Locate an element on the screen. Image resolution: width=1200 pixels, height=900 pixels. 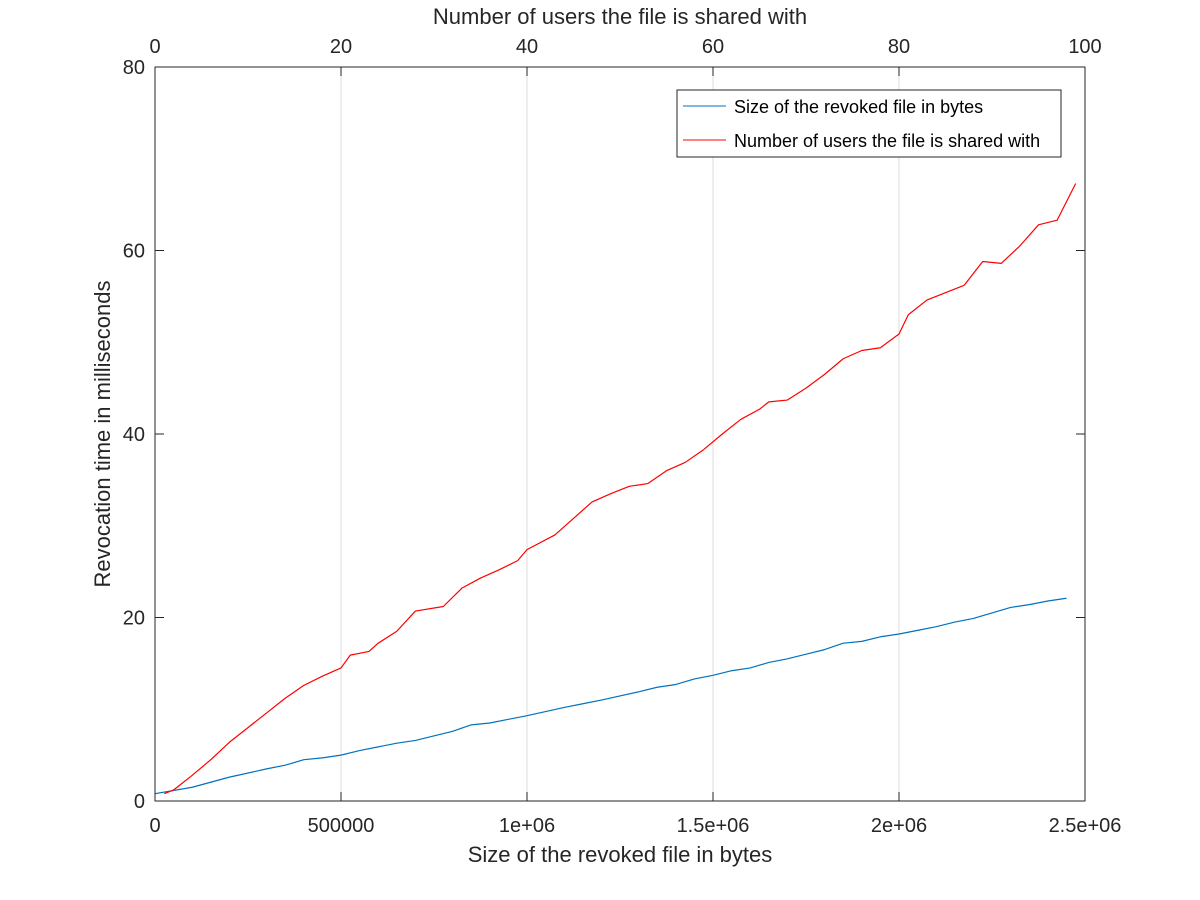
x2-tick-label: 40 is located at coordinates (527, 47).